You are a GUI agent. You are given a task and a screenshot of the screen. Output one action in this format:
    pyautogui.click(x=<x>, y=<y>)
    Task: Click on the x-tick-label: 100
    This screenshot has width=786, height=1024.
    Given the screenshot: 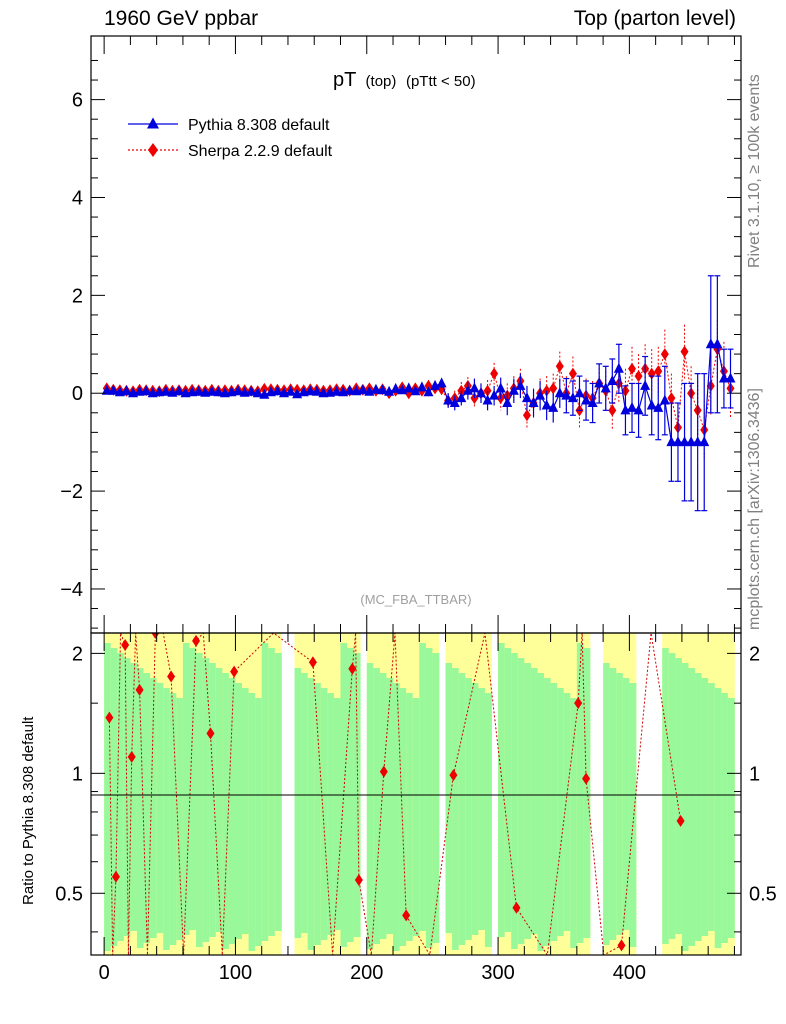 What is the action you would take?
    pyautogui.click(x=235, y=973)
    